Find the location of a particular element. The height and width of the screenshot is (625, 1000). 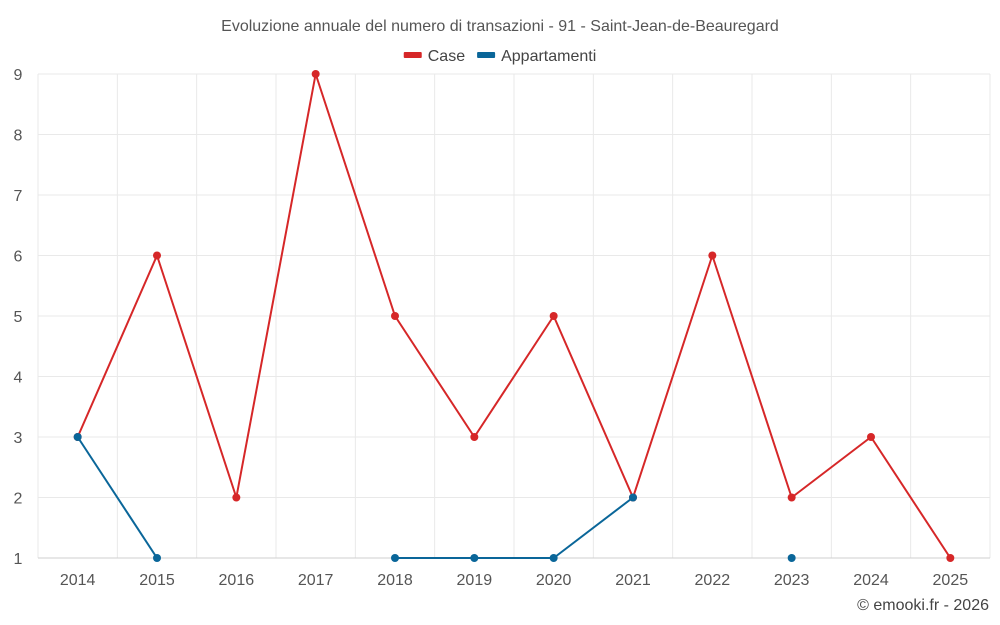

y-tick-label: 8 is located at coordinates (18, 136).